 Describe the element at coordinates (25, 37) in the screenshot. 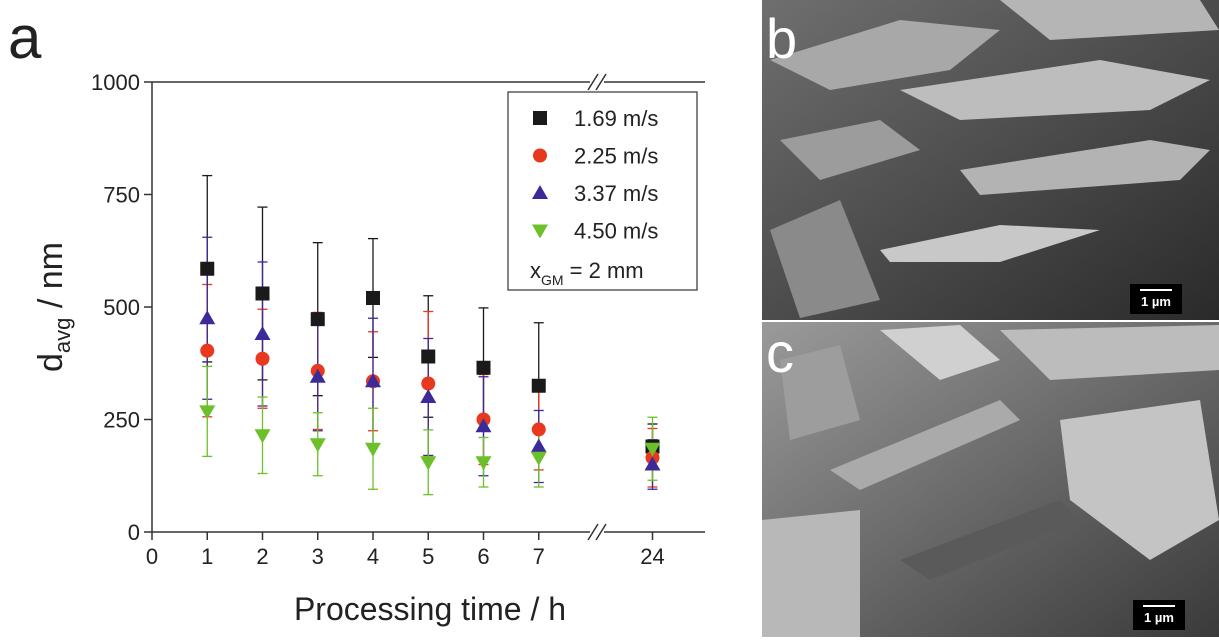

I see `panel-label: a` at that location.